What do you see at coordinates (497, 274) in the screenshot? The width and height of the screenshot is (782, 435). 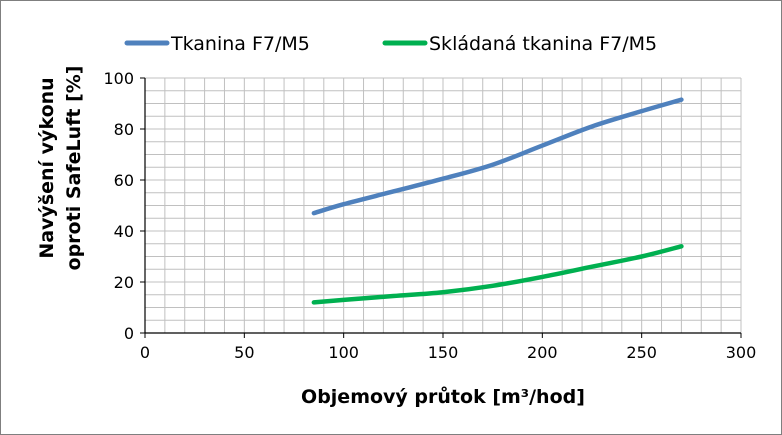 I see `series-line-skladana-tkanina` at bounding box center [497, 274].